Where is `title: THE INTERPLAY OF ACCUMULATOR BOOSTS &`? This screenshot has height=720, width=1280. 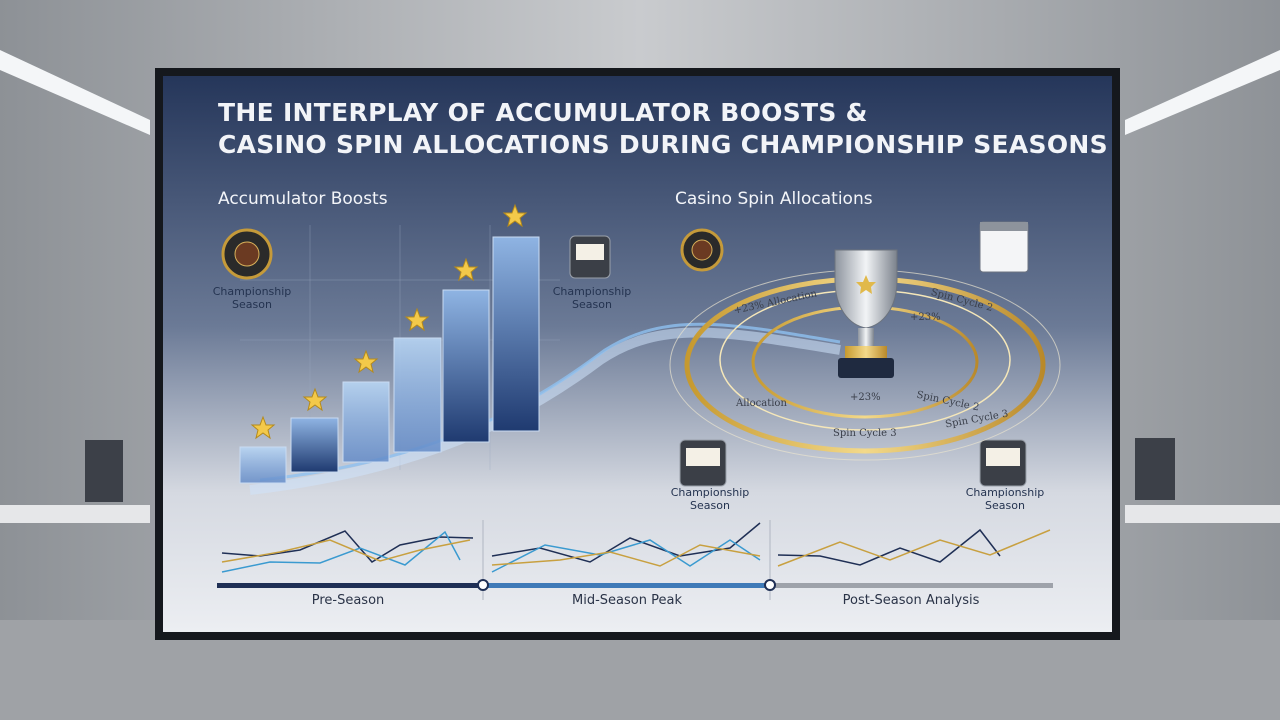
title: THE INTERPLAY OF ACCUMULATOR BOOSTS & is located at coordinates (543, 112).